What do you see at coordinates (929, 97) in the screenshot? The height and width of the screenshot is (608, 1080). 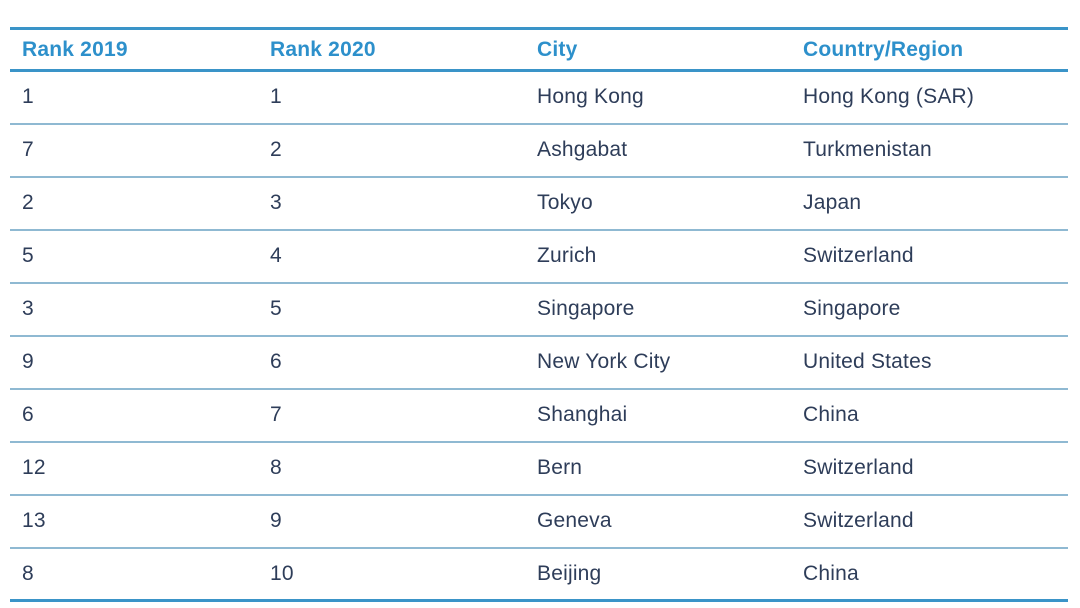 I see `cell-country: Hong Kong (SAR)` at bounding box center [929, 97].